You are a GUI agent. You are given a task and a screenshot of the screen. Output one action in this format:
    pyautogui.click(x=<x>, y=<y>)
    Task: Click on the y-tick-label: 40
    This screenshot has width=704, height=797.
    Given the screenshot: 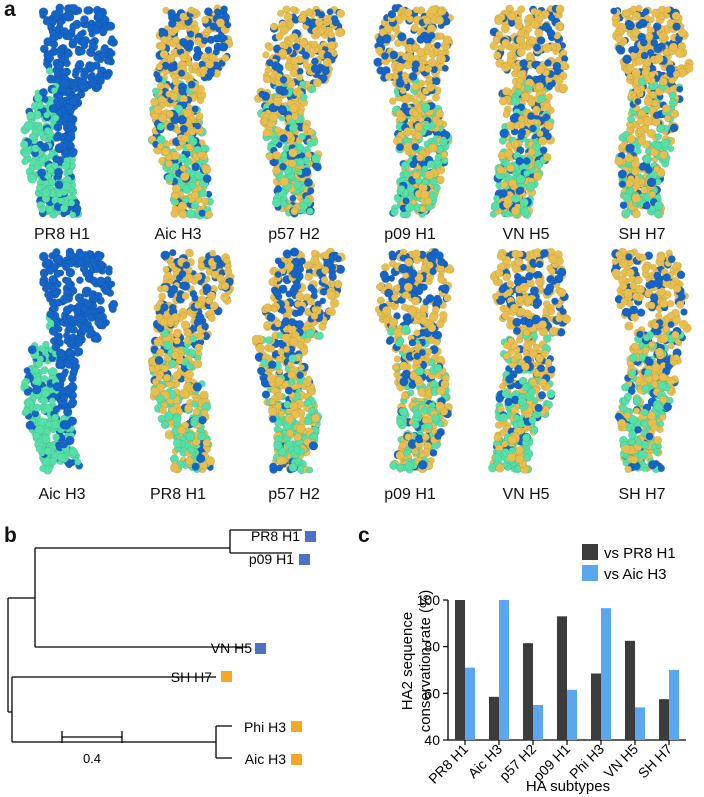 What is the action you would take?
    pyautogui.click(x=432, y=740)
    